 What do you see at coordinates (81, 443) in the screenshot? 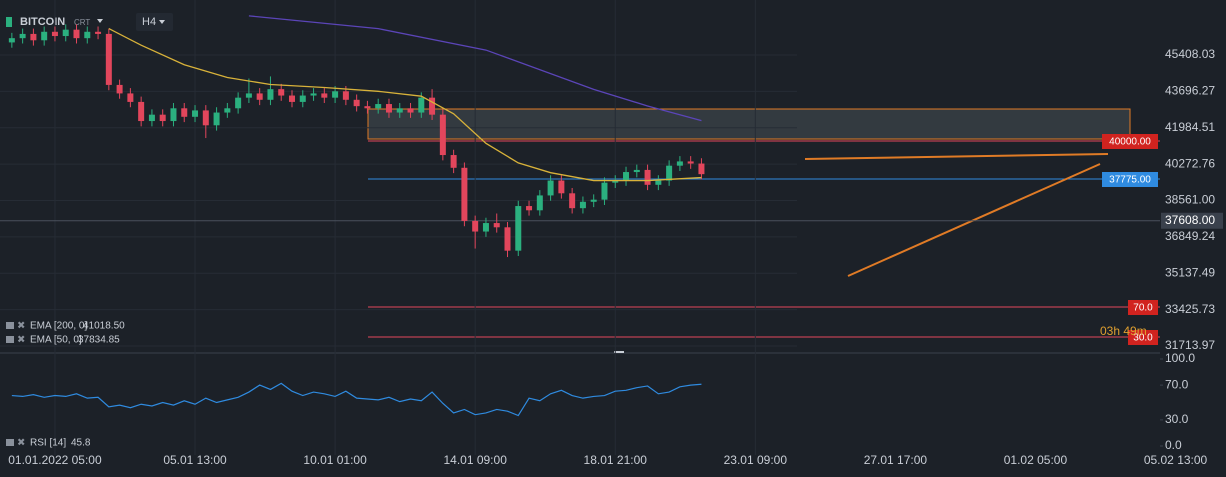
I see `rsi-value: 45.8` at bounding box center [81, 443].